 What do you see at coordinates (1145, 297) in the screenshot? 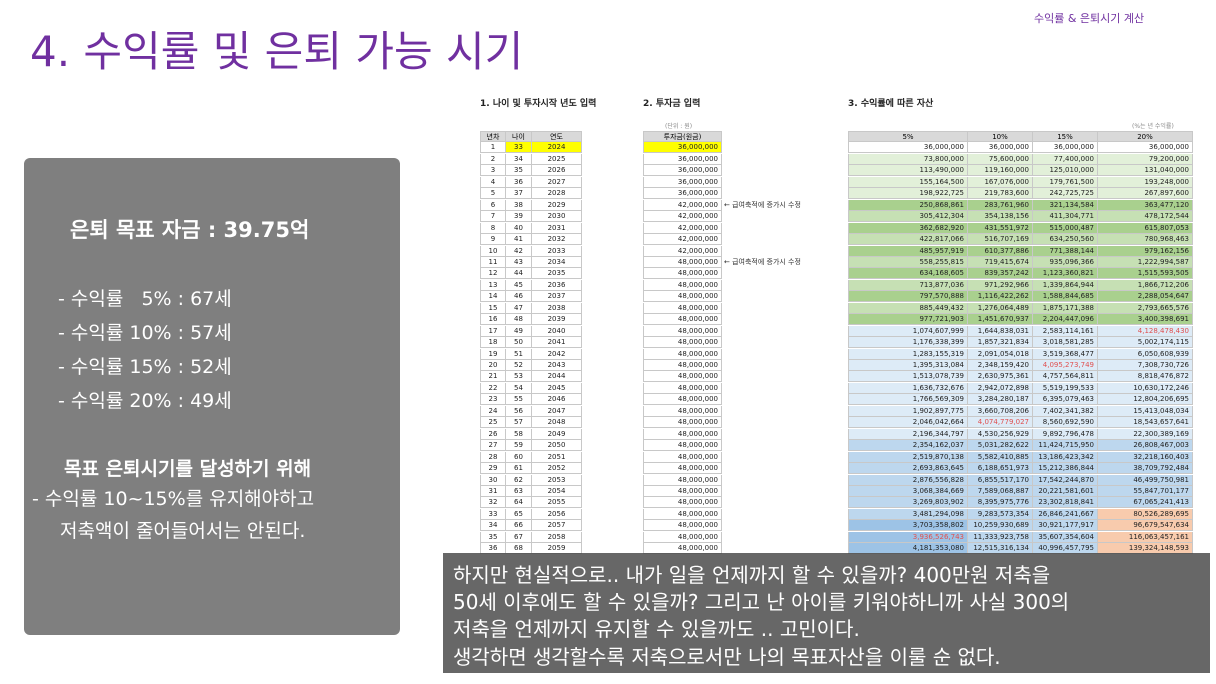
I see `table-cell: 2,288,054,647` at bounding box center [1145, 297].